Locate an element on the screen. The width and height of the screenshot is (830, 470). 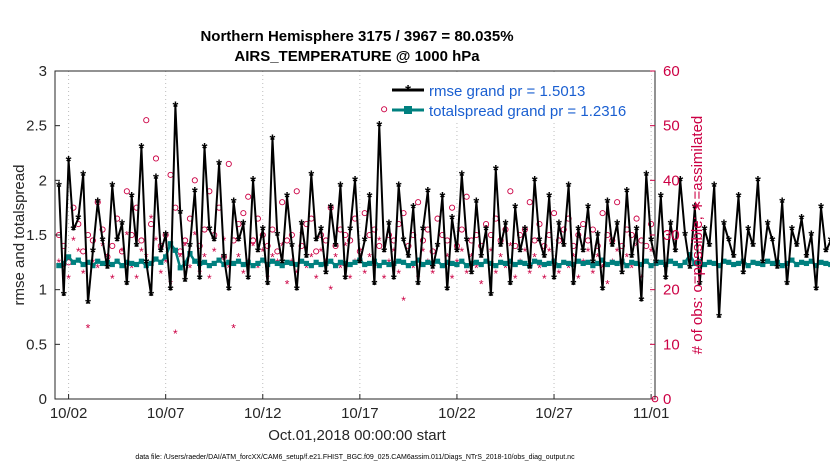
right-tick-label: 60 is located at coordinates (671, 71).